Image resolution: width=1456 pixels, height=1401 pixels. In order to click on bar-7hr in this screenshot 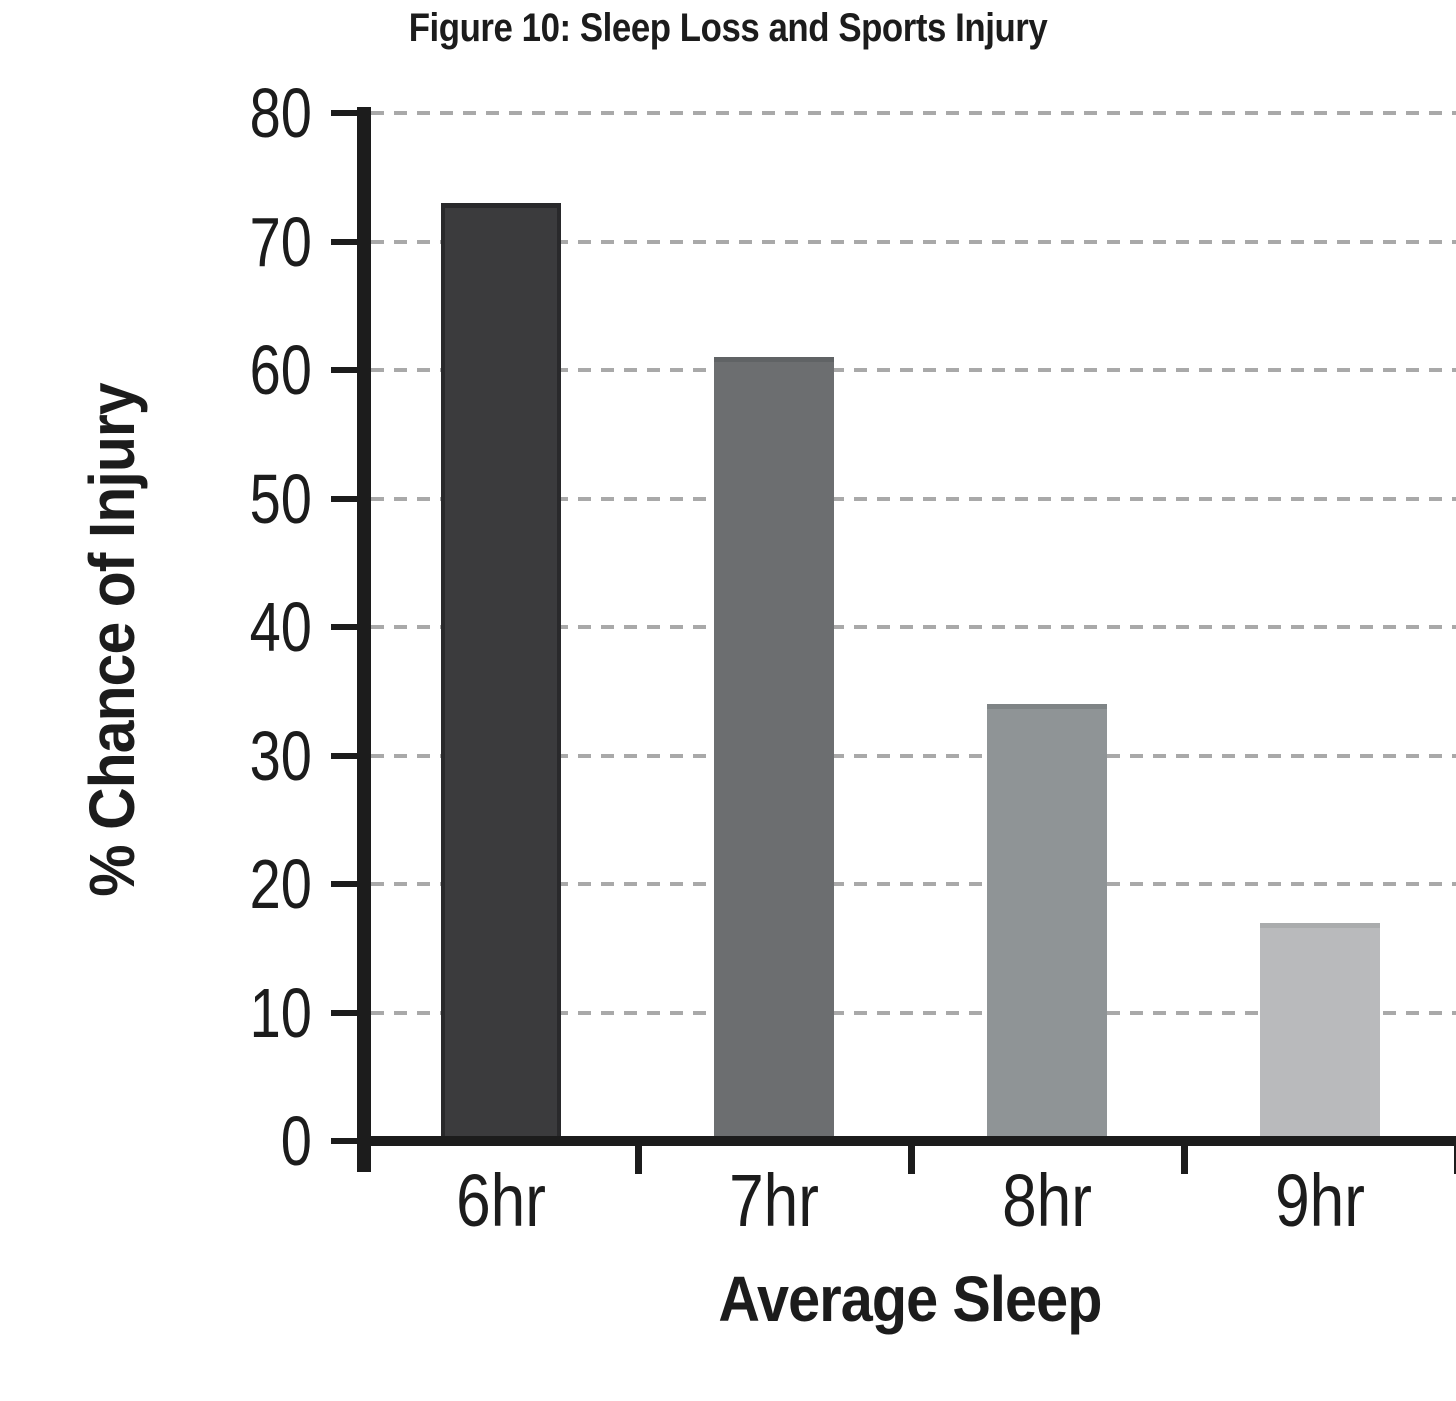, I will do `click(774, 749)`.